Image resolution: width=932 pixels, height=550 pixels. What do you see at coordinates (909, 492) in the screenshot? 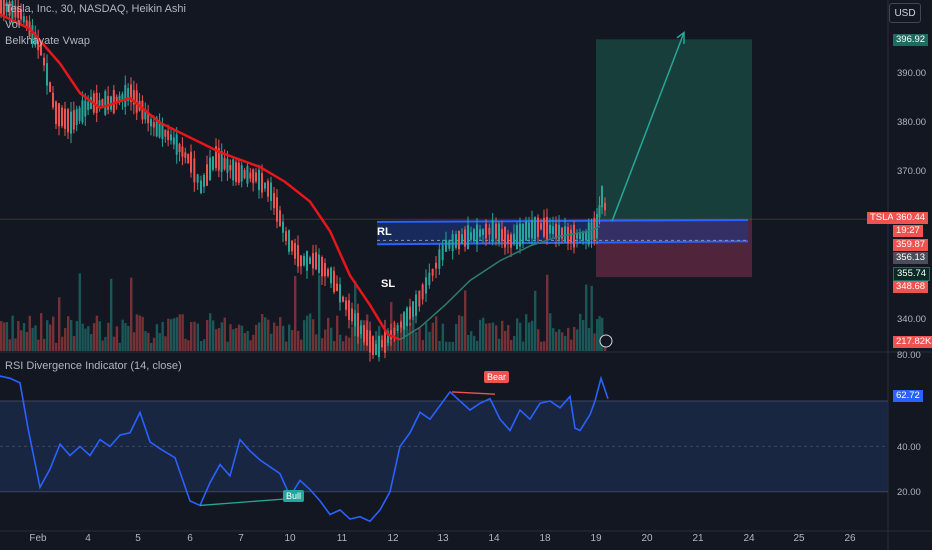
I see `rsi-tick: 20.00` at bounding box center [909, 492].